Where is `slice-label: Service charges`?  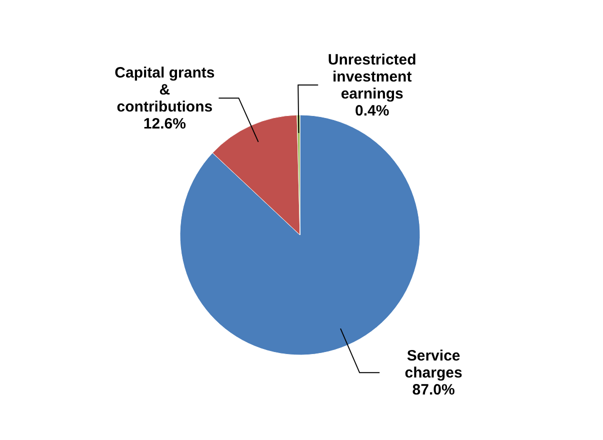 slice-label: Service charges is located at coordinates (433, 365).